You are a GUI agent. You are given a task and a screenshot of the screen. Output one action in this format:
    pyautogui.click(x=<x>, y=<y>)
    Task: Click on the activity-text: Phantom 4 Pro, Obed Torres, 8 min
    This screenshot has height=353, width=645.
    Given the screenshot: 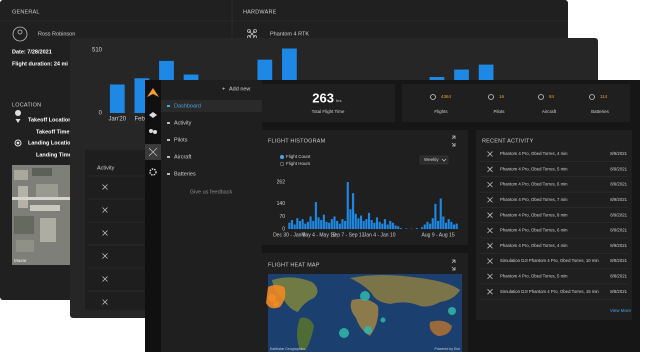 What is the action you would take?
    pyautogui.click(x=534, y=214)
    